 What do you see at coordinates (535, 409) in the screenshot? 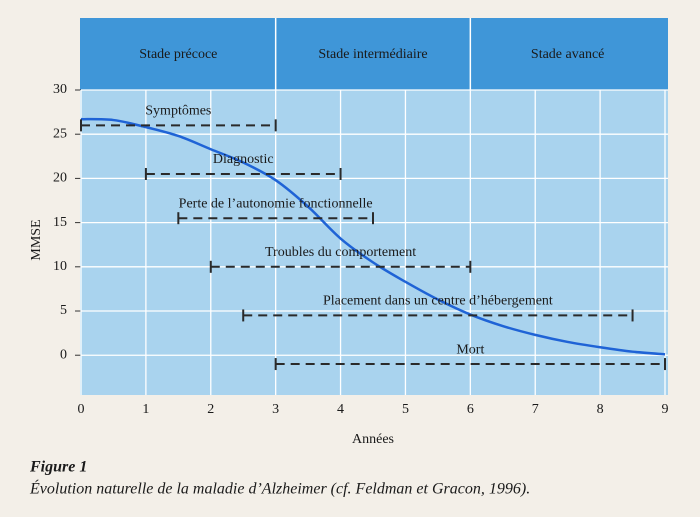
I see `x-tick-label: 7` at bounding box center [535, 409].